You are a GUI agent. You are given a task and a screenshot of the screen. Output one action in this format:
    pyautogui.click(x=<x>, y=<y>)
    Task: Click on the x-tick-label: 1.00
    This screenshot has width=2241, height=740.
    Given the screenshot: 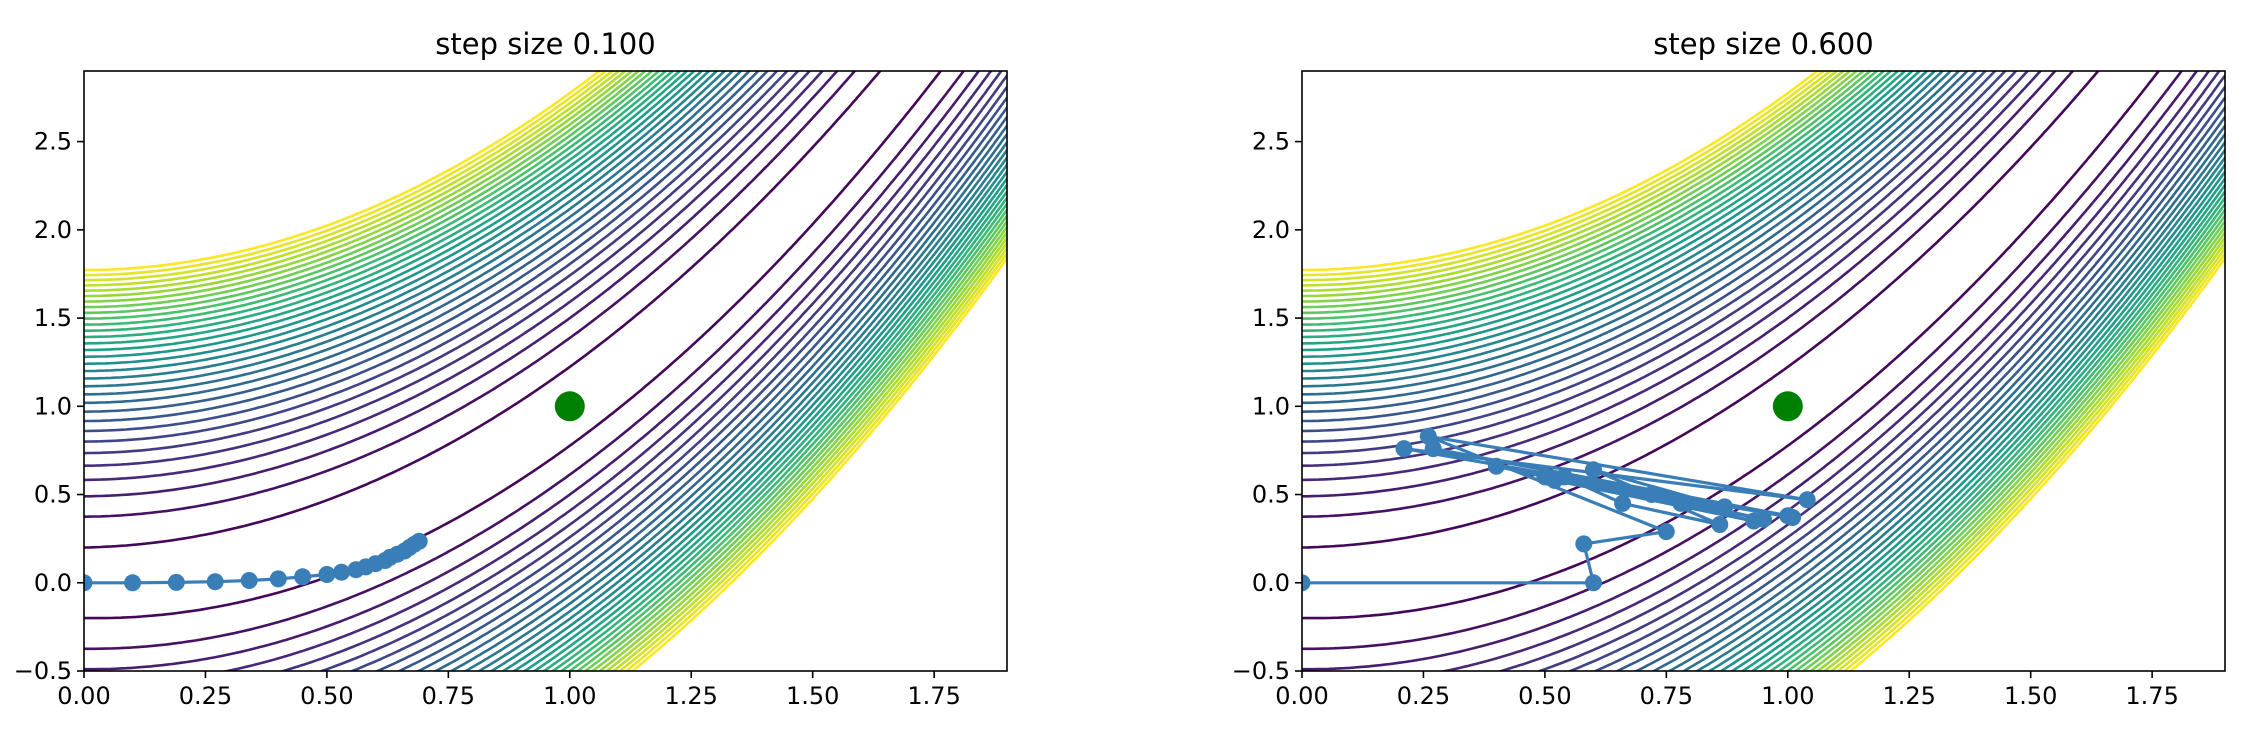 What is the action you would take?
    pyautogui.click(x=569, y=696)
    